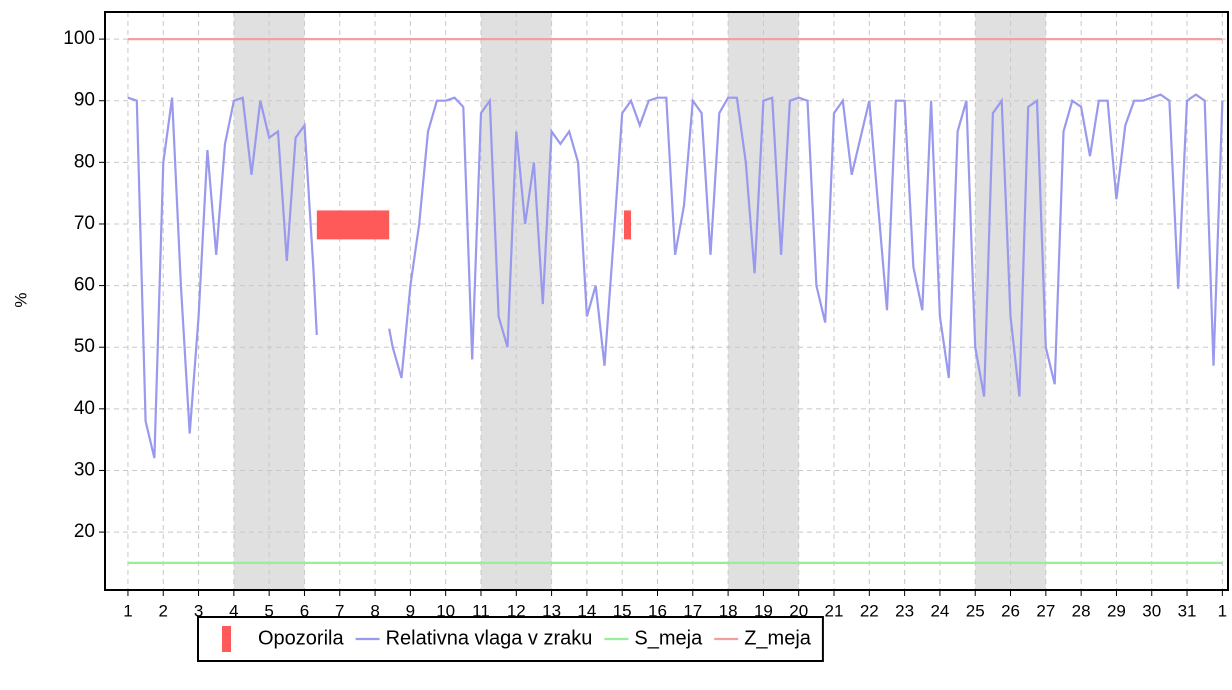 Image resolution: width=1232 pixels, height=690 pixels. I want to click on y-tick-label: 30, so click(84, 469).